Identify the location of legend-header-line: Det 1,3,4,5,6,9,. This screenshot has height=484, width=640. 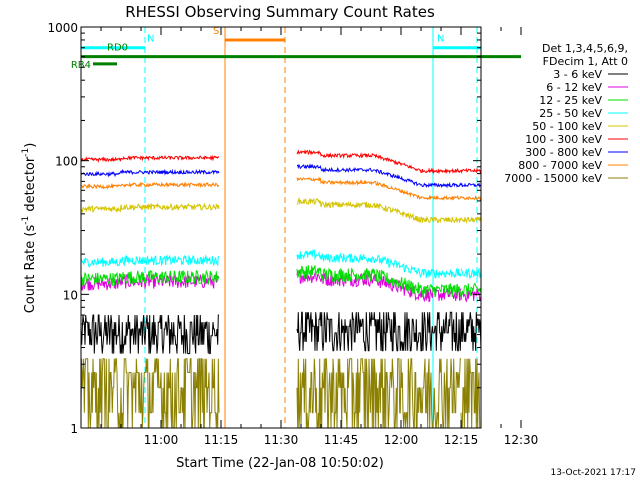
(585, 48).